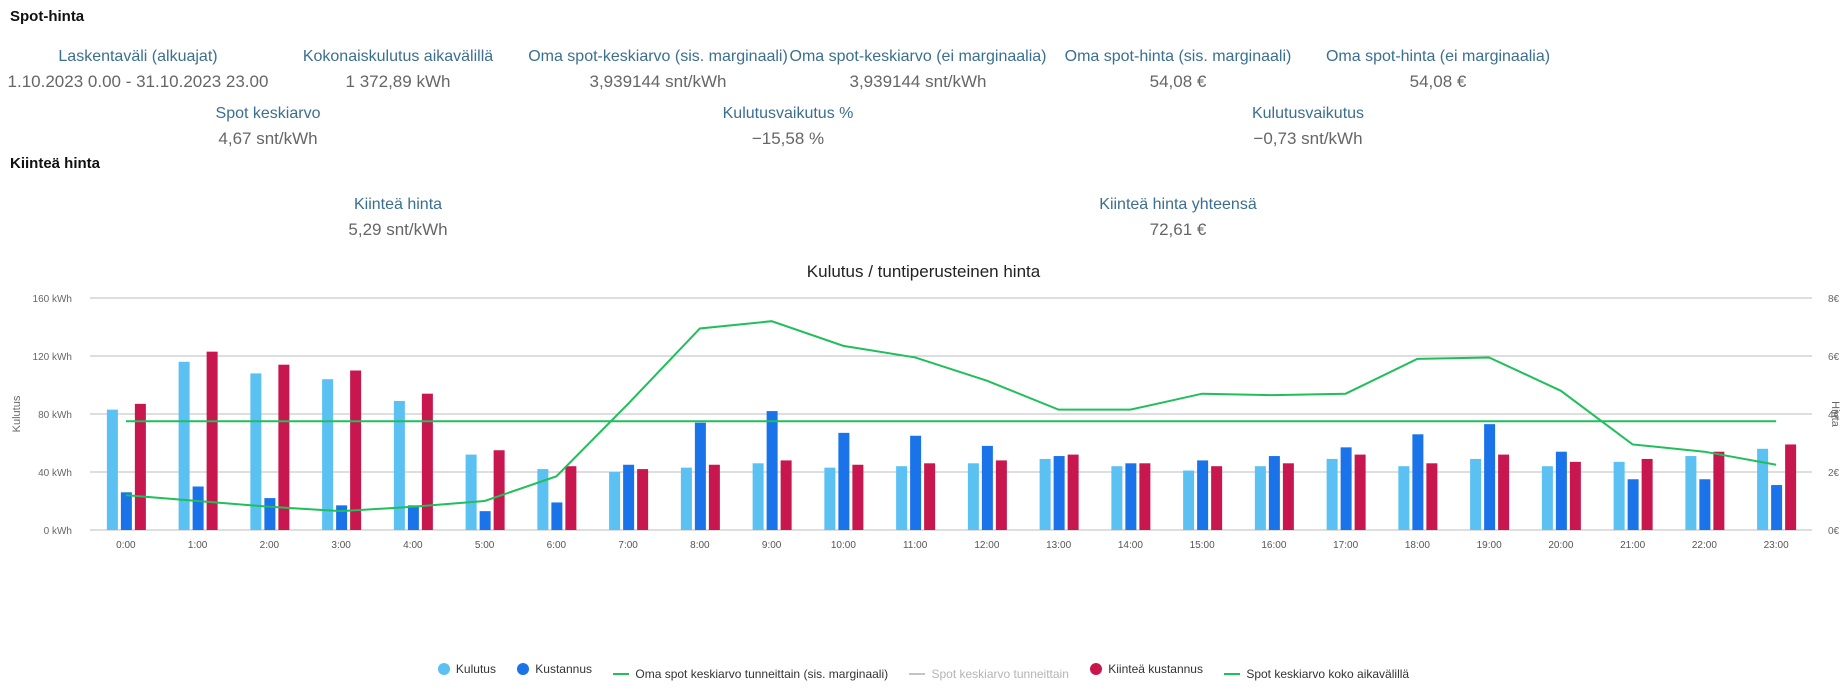 The height and width of the screenshot is (695, 1847). I want to click on stat-value: 72,61 €, so click(1178, 229).